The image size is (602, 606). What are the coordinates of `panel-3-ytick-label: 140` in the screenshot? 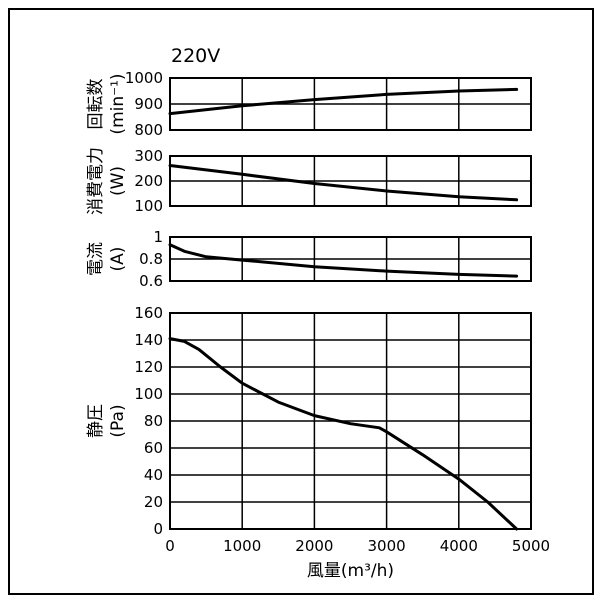 It's located at (148, 340).